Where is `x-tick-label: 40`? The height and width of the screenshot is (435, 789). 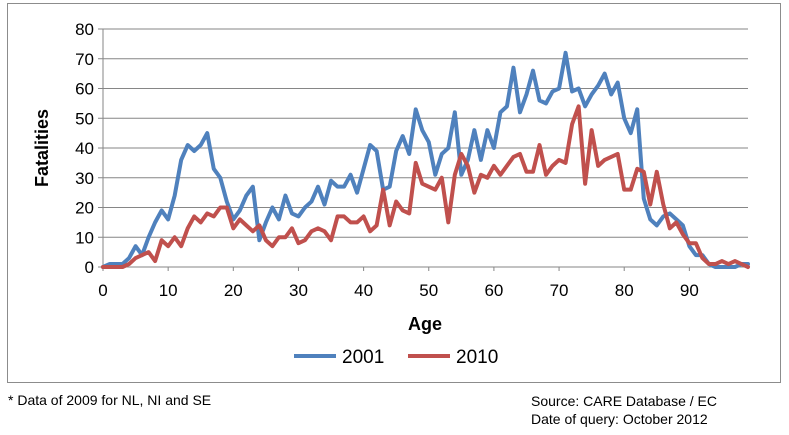
x-tick-label: 40 is located at coordinates (363, 290).